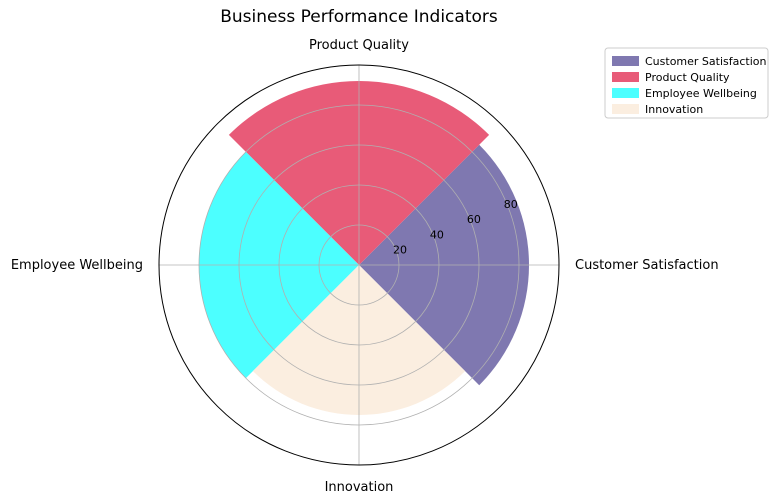 This screenshot has width=776, height=495. What do you see at coordinates (511, 204) in the screenshot?
I see `r-tick-label-4: 80` at bounding box center [511, 204].